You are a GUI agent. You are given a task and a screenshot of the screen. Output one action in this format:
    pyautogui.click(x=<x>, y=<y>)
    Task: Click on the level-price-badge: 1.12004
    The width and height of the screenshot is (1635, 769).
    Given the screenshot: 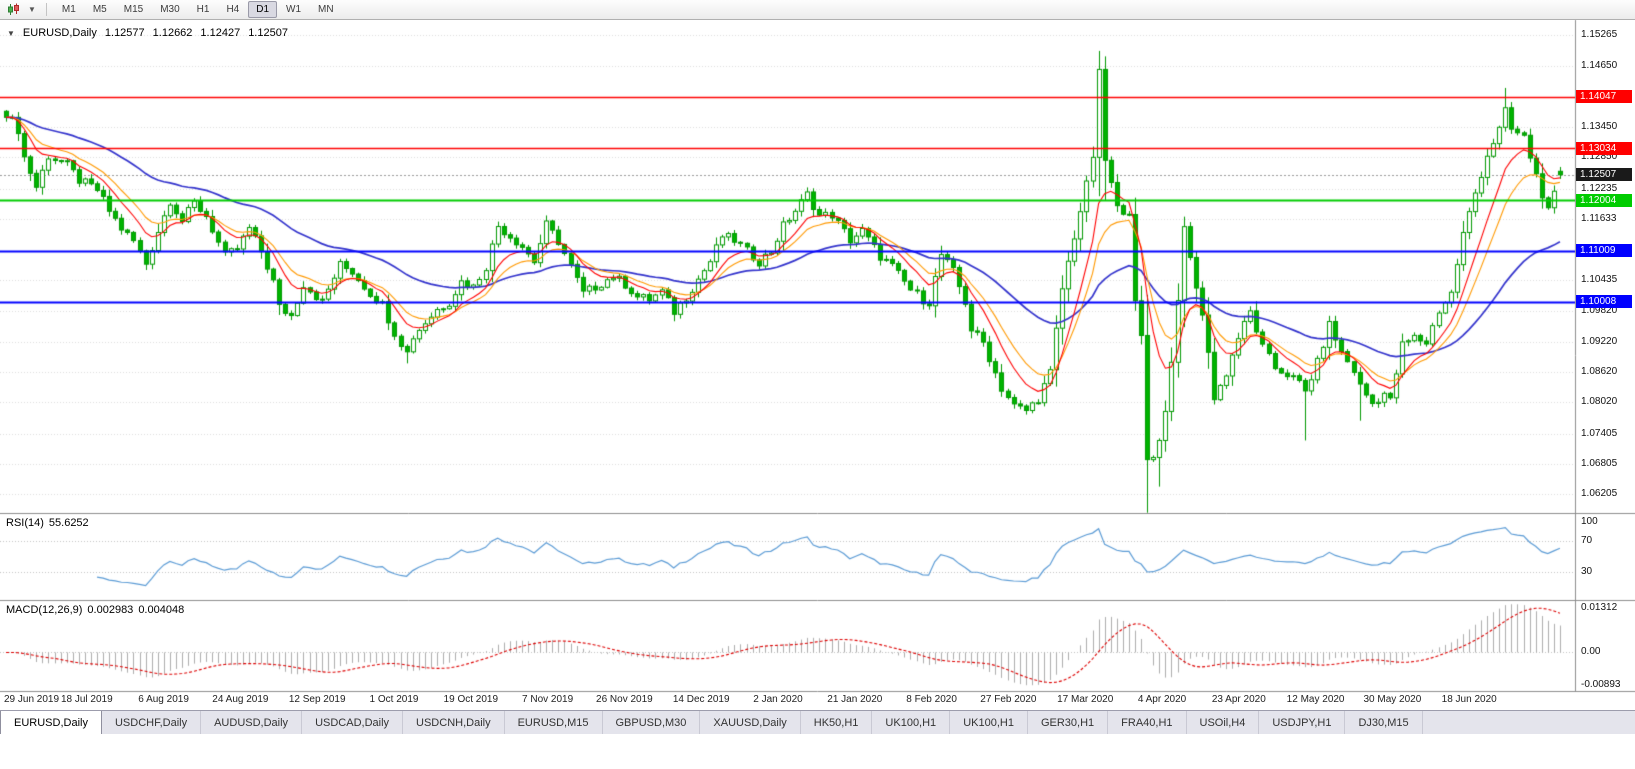 What is the action you would take?
    pyautogui.click(x=1604, y=200)
    